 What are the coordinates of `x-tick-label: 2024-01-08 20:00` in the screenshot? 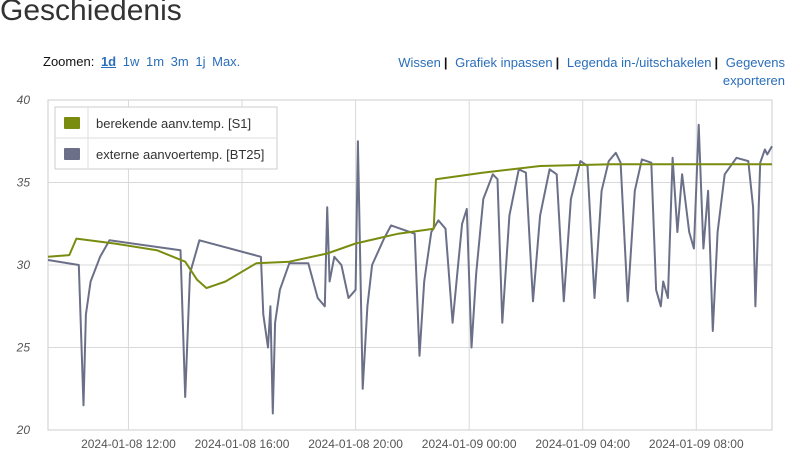 It's located at (355, 444).